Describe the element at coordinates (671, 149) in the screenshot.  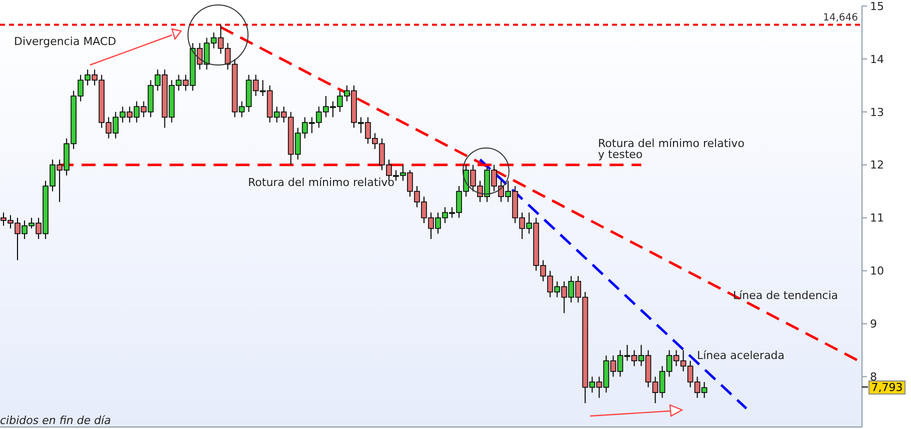
I see `annotation: Rotura del mínimo relativo y testeo` at that location.